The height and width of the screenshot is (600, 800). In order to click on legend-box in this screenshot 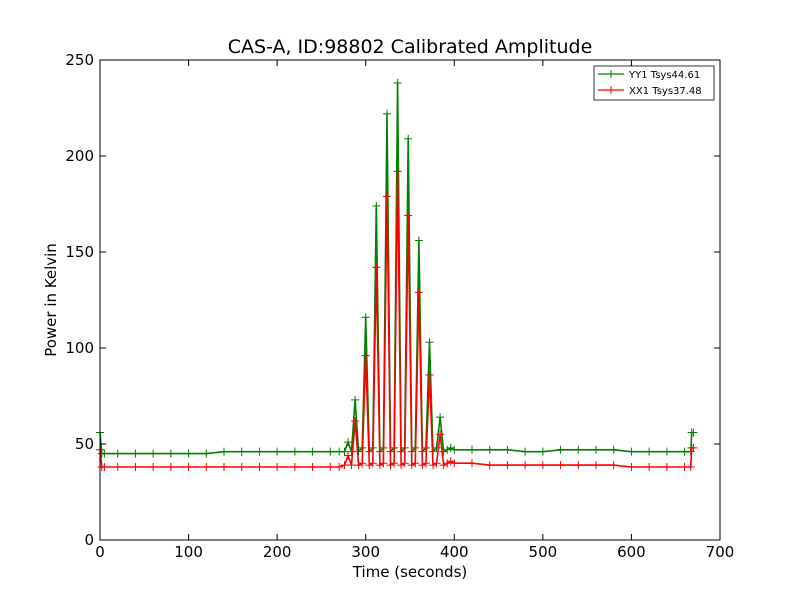, I will do `click(654, 83)`.